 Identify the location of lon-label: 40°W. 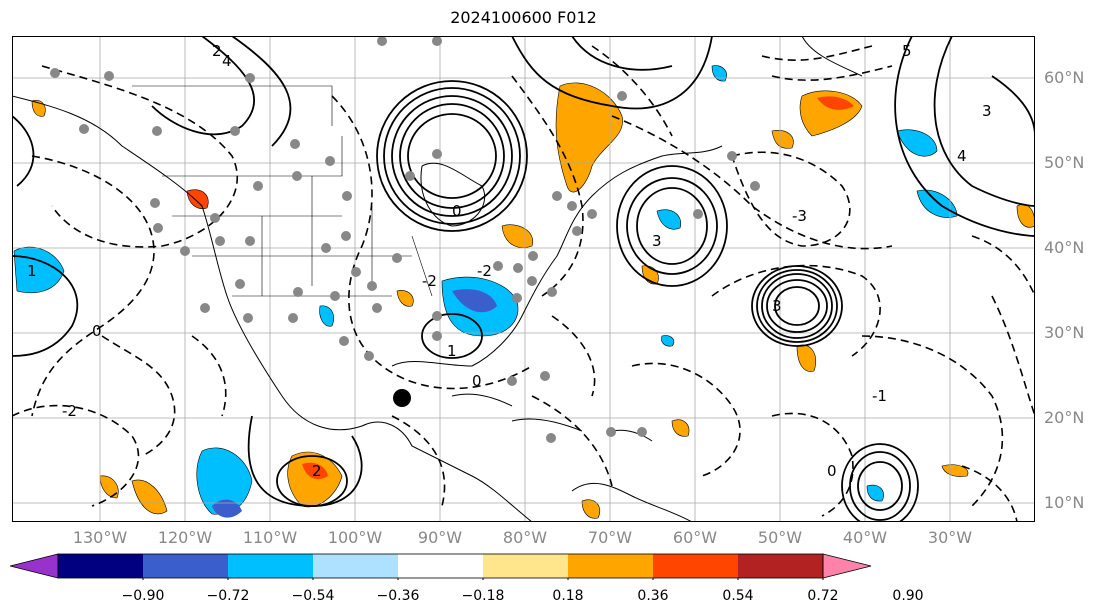
(865, 537).